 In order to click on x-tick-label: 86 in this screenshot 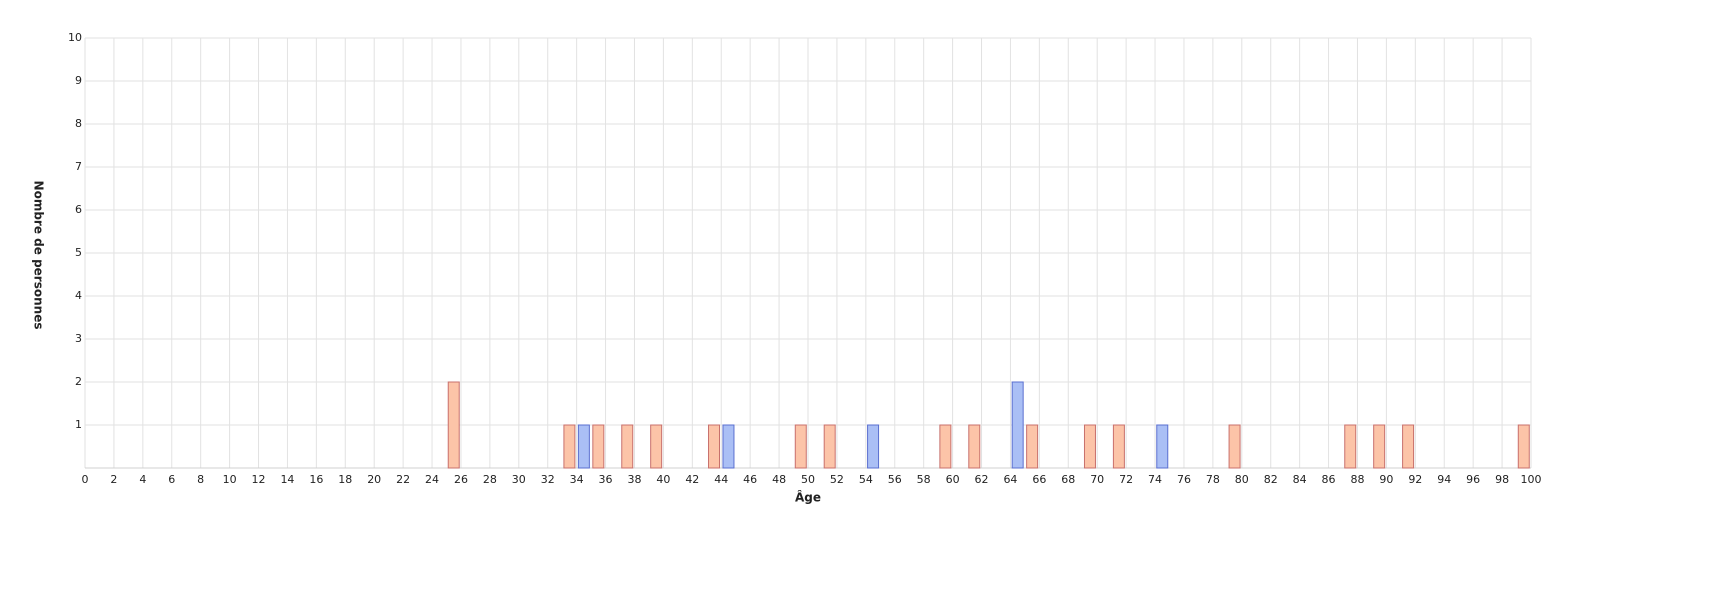, I will do `click(1329, 479)`.